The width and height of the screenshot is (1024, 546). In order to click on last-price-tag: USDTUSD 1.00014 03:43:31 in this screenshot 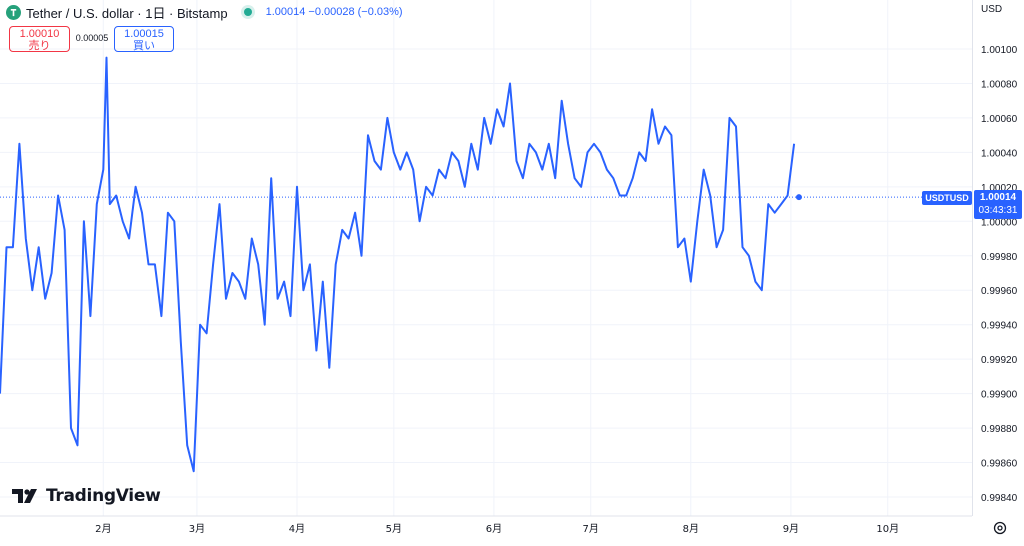, I will do `click(972, 204)`.